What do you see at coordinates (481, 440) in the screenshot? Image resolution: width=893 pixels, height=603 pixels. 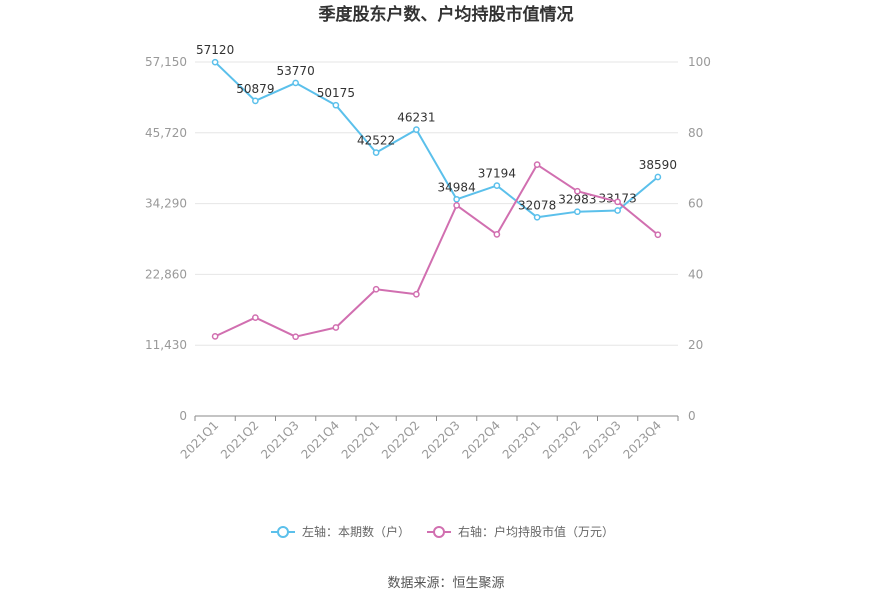 I see `x-tick-label: 2022Q4` at bounding box center [481, 440].